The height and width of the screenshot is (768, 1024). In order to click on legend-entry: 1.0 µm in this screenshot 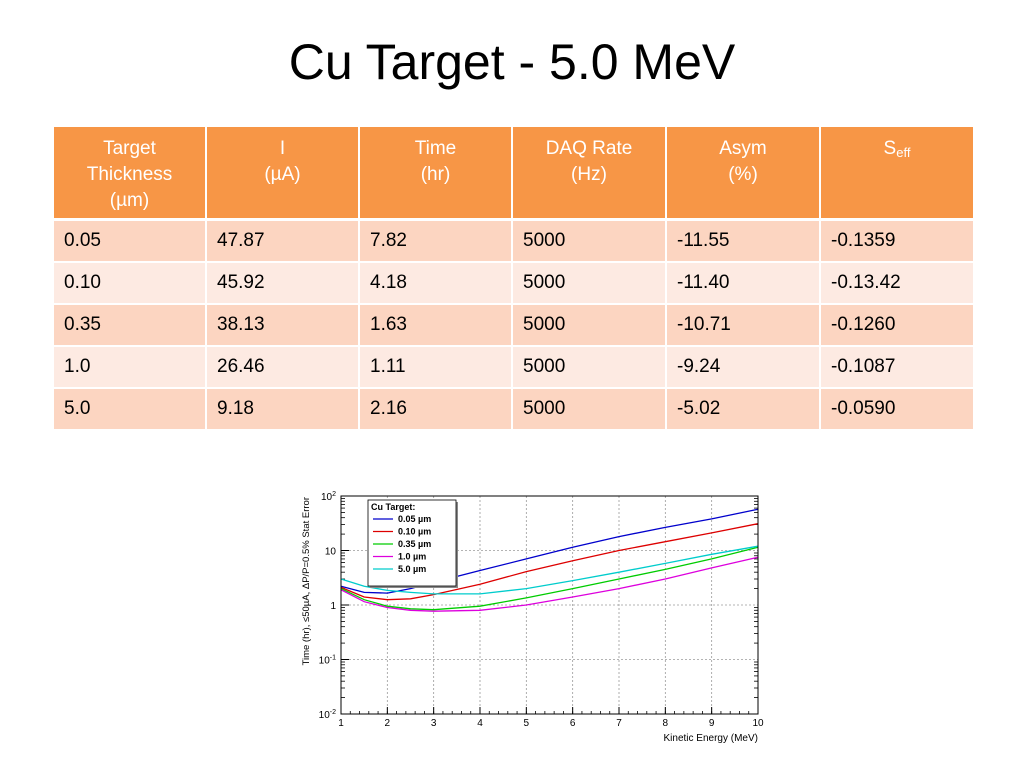, I will do `click(412, 557)`.